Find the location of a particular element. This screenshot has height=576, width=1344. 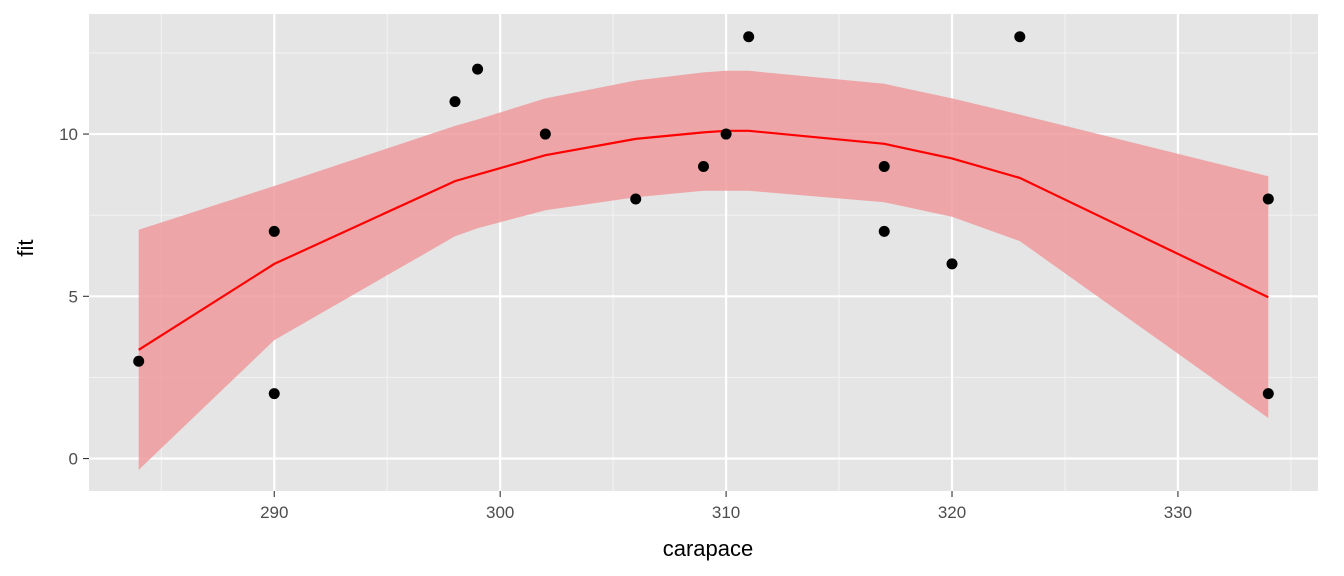

y-tick-label: 5 is located at coordinates (73, 296).